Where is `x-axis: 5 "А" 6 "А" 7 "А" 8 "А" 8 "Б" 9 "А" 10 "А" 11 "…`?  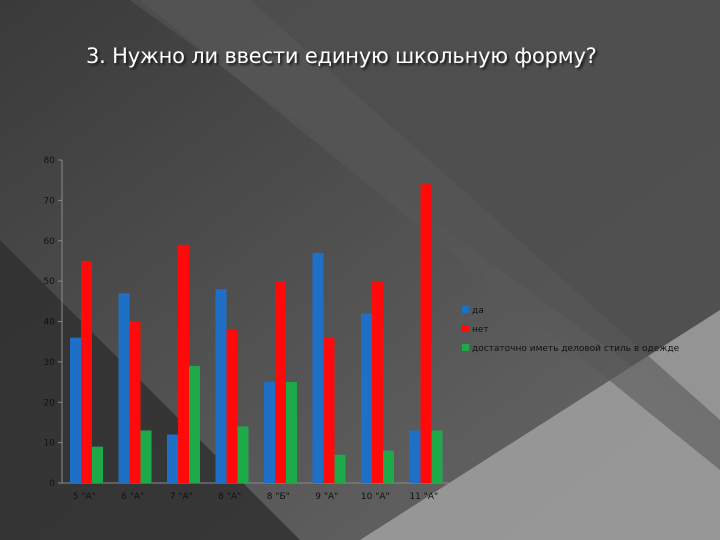
x-axis: 5 "А" 6 "А" 7 "А" 8 "А" 8 "Б" 9 "А" 10 "А" 11 "… is located at coordinates (256, 492).